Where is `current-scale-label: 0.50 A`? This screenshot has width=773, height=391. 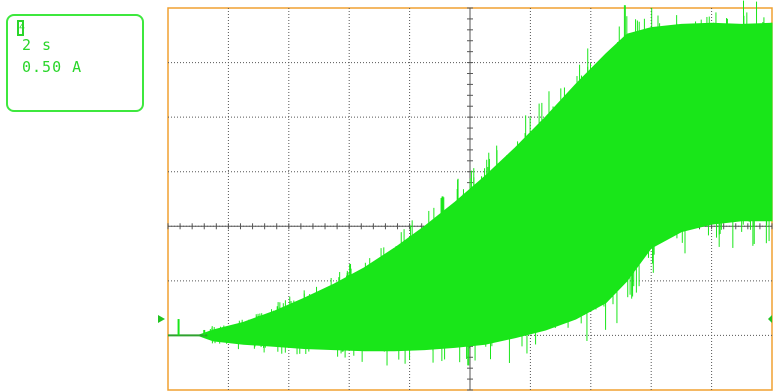
current-scale-label: 0.50 A is located at coordinates (52, 67).